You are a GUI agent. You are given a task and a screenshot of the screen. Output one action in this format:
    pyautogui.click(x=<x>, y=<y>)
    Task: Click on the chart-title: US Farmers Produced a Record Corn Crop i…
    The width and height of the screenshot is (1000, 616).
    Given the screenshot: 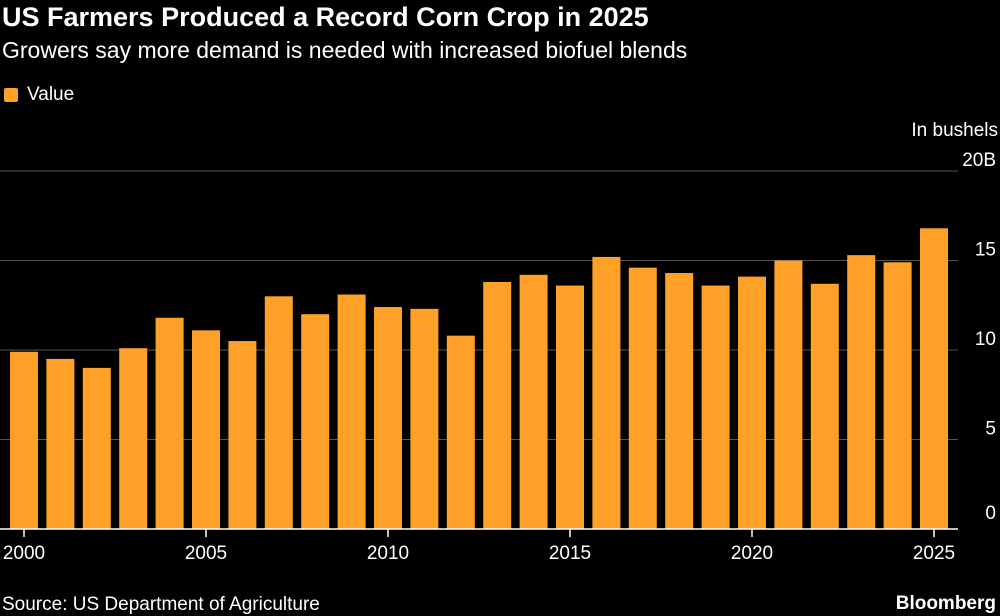 What is the action you would take?
    pyautogui.click(x=325, y=17)
    